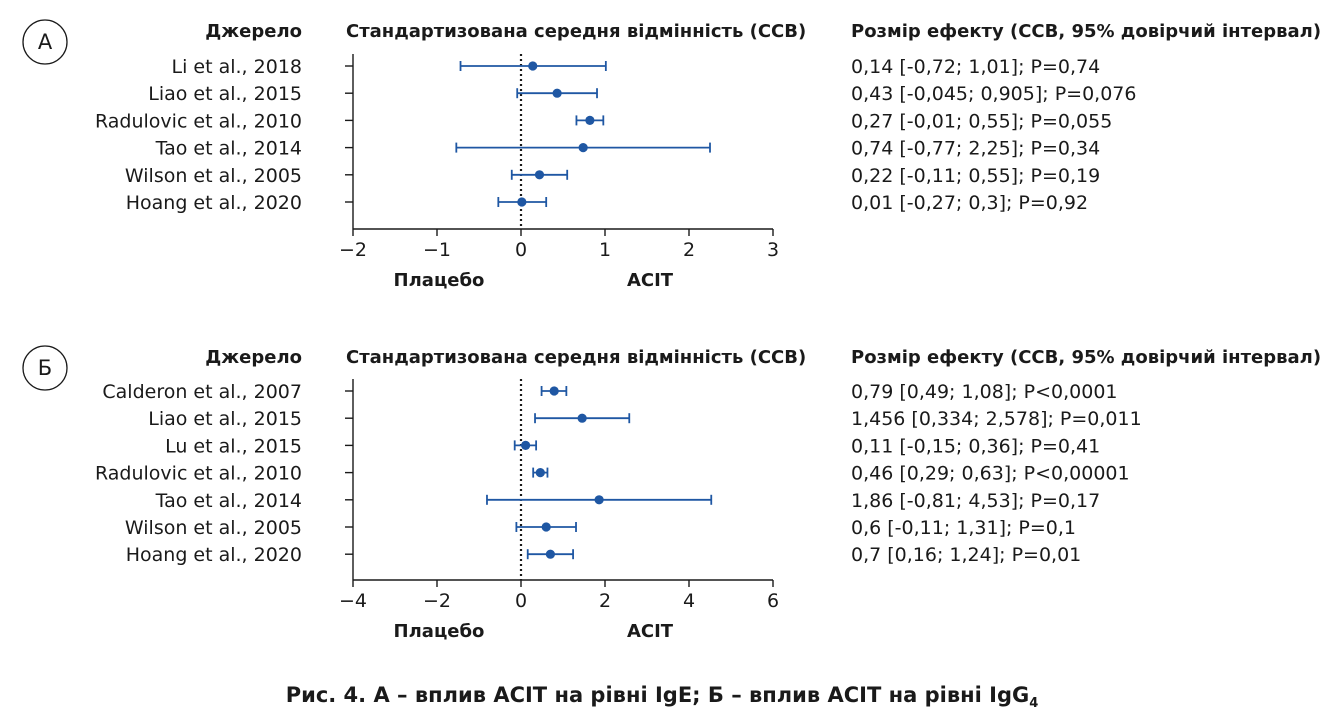  I want to click on panel-b-left-direction-label: Плацебо, so click(439, 631).